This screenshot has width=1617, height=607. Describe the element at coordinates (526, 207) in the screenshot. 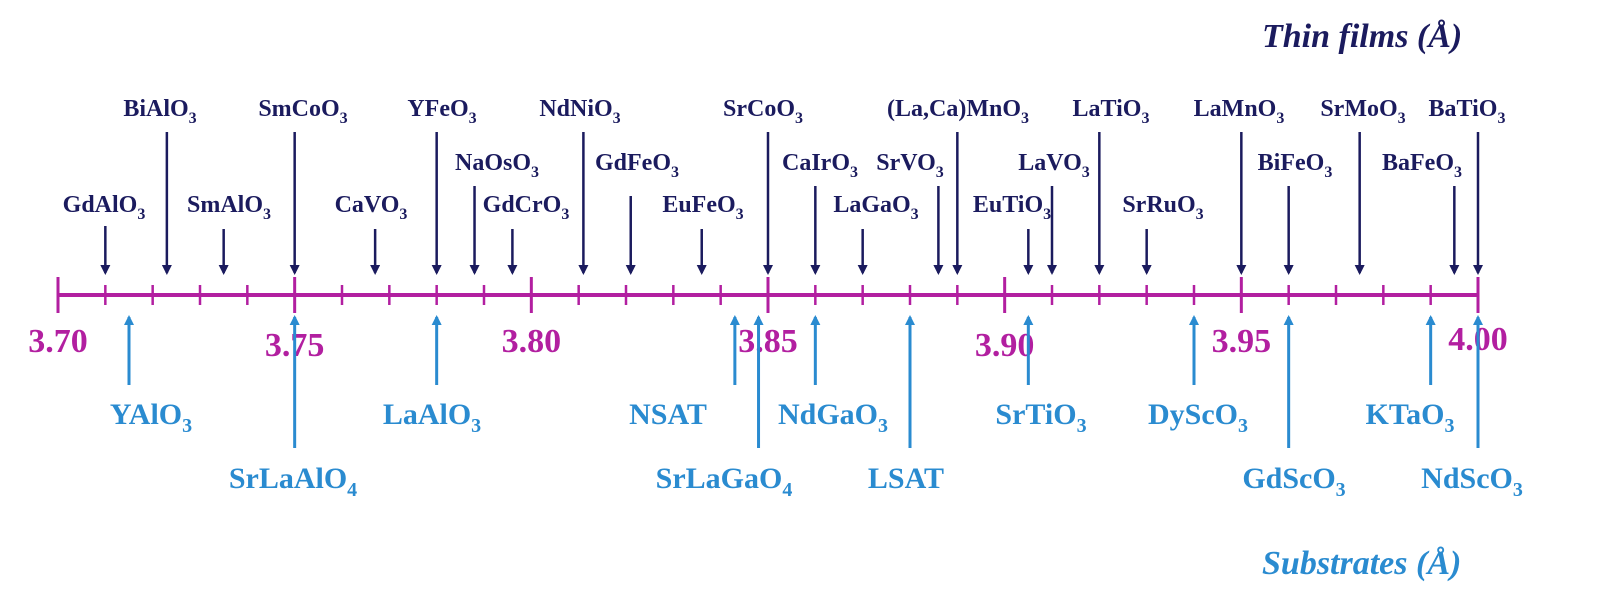

I see `film-label-gdcro3: GdCrO3` at that location.